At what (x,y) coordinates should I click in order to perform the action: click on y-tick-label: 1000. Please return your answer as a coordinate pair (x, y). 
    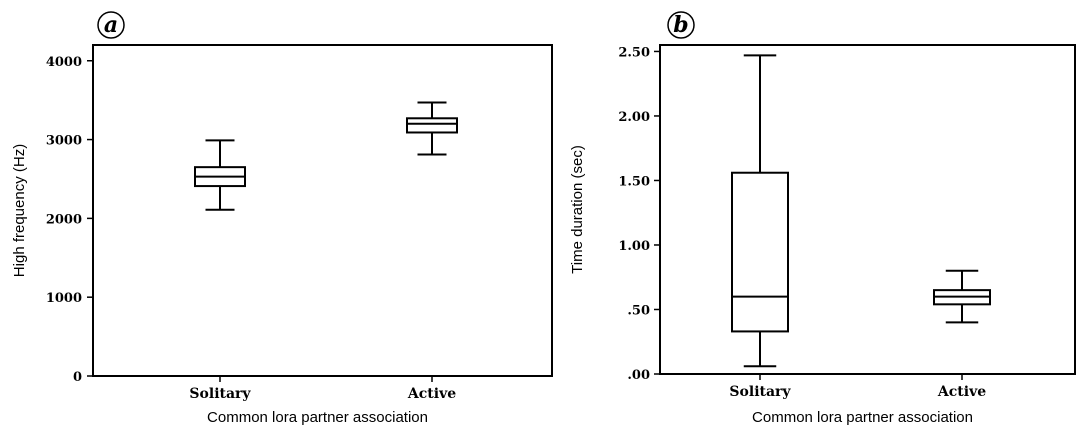
    Looking at the image, I should click on (64, 298).